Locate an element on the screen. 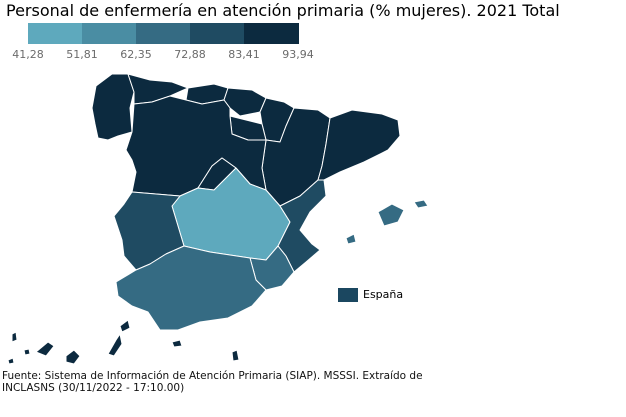 The height and width of the screenshot is (417, 626). region-canarias-lanzarote is located at coordinates (125, 326).